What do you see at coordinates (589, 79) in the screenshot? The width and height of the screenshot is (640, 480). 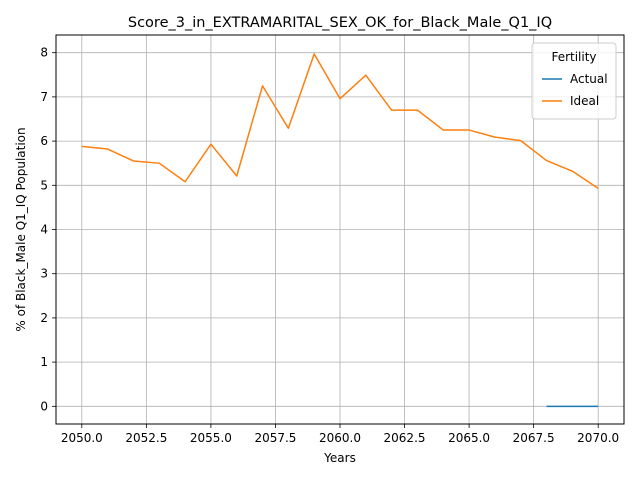 I see `legend-label-actual: Actual` at bounding box center [589, 79].